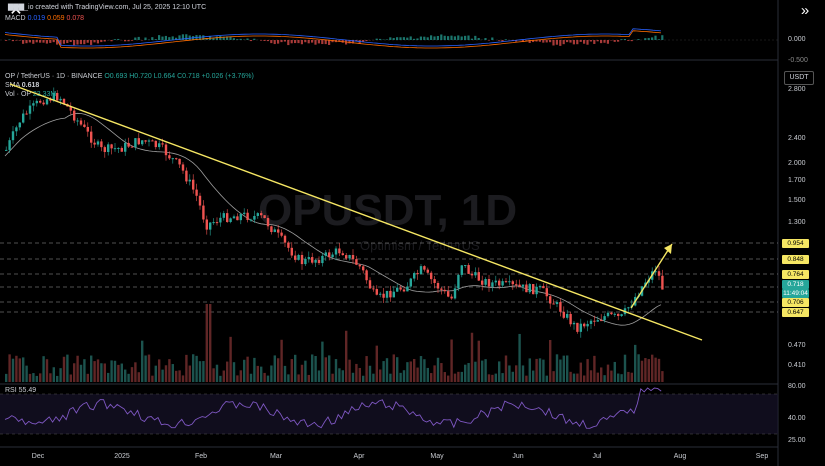  What do you see at coordinates (16, 10) in the screenshot?
I see `close-button: ✕` at bounding box center [16, 10].